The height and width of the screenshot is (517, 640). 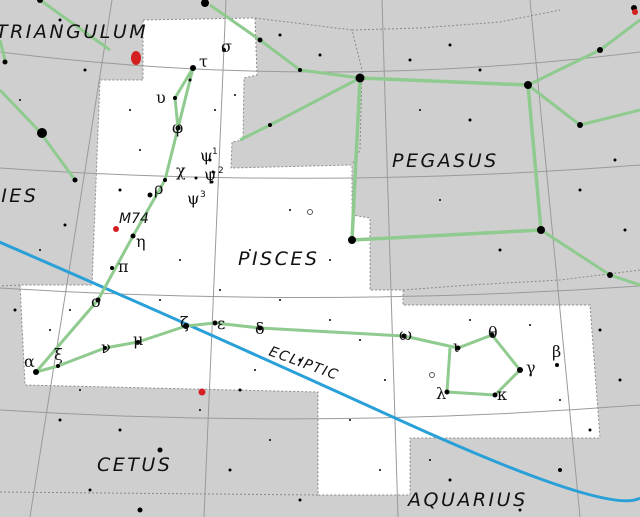 I want to click on m74-label: M74, so click(x=134, y=219).